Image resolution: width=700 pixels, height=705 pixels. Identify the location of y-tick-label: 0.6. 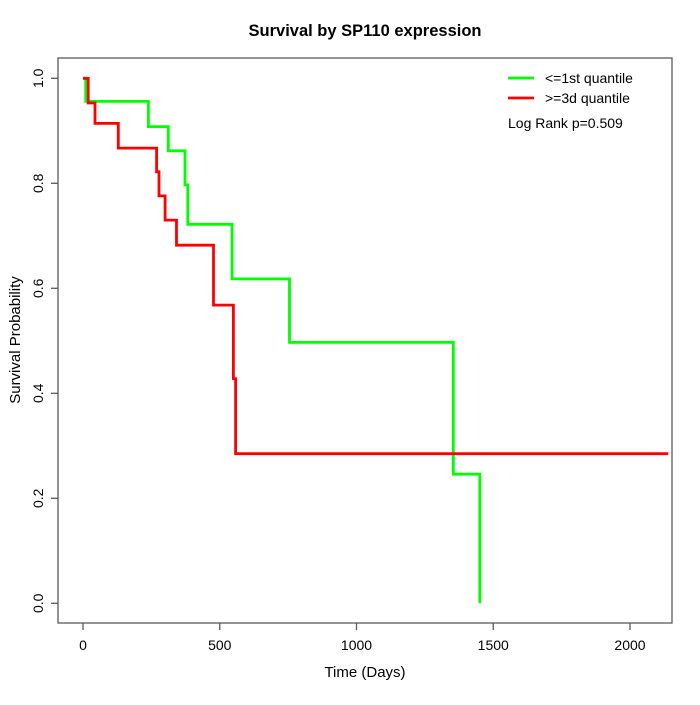
(38, 288).